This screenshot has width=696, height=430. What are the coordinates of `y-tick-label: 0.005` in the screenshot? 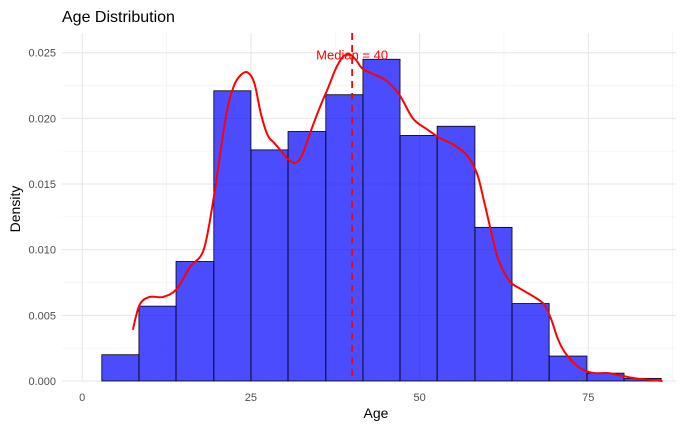 It's located at (42, 316).